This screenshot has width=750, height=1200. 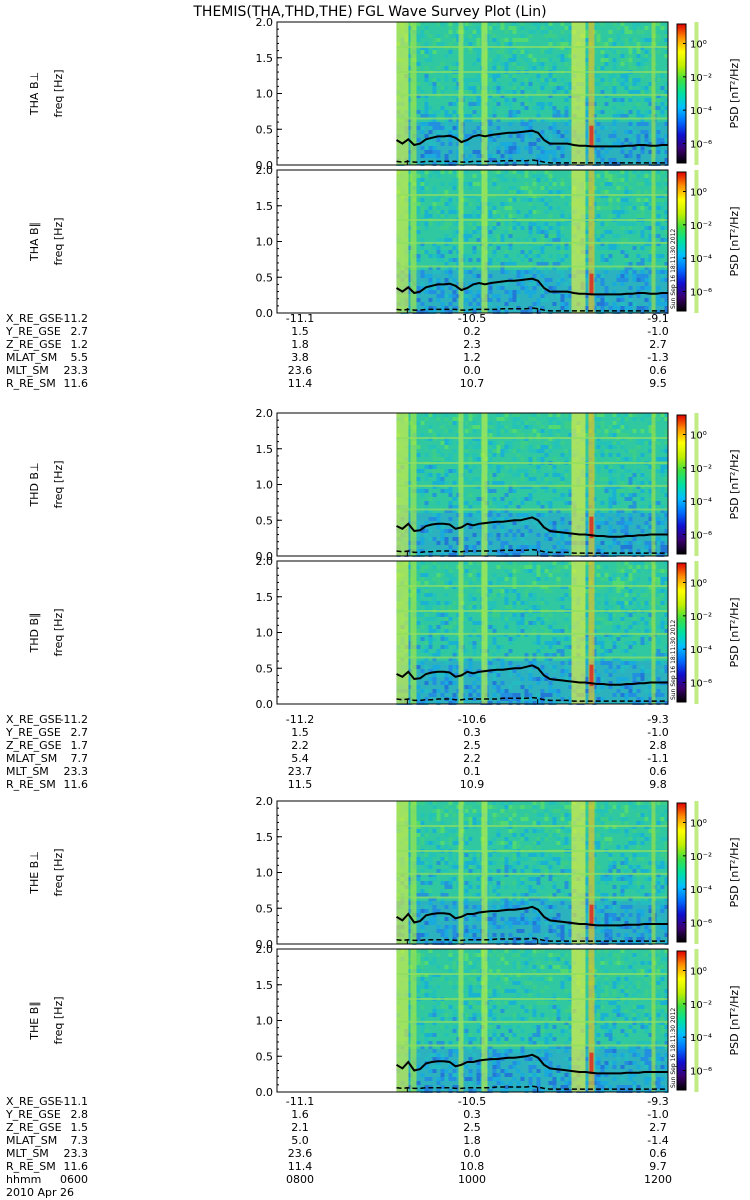 I want to click on ephemeris-value: 11.6, so click(x=76, y=1166).